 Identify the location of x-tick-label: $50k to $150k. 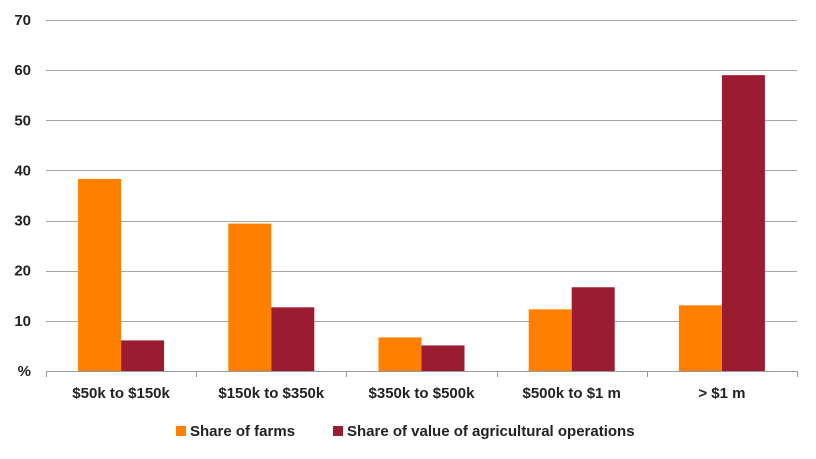
(121, 393).